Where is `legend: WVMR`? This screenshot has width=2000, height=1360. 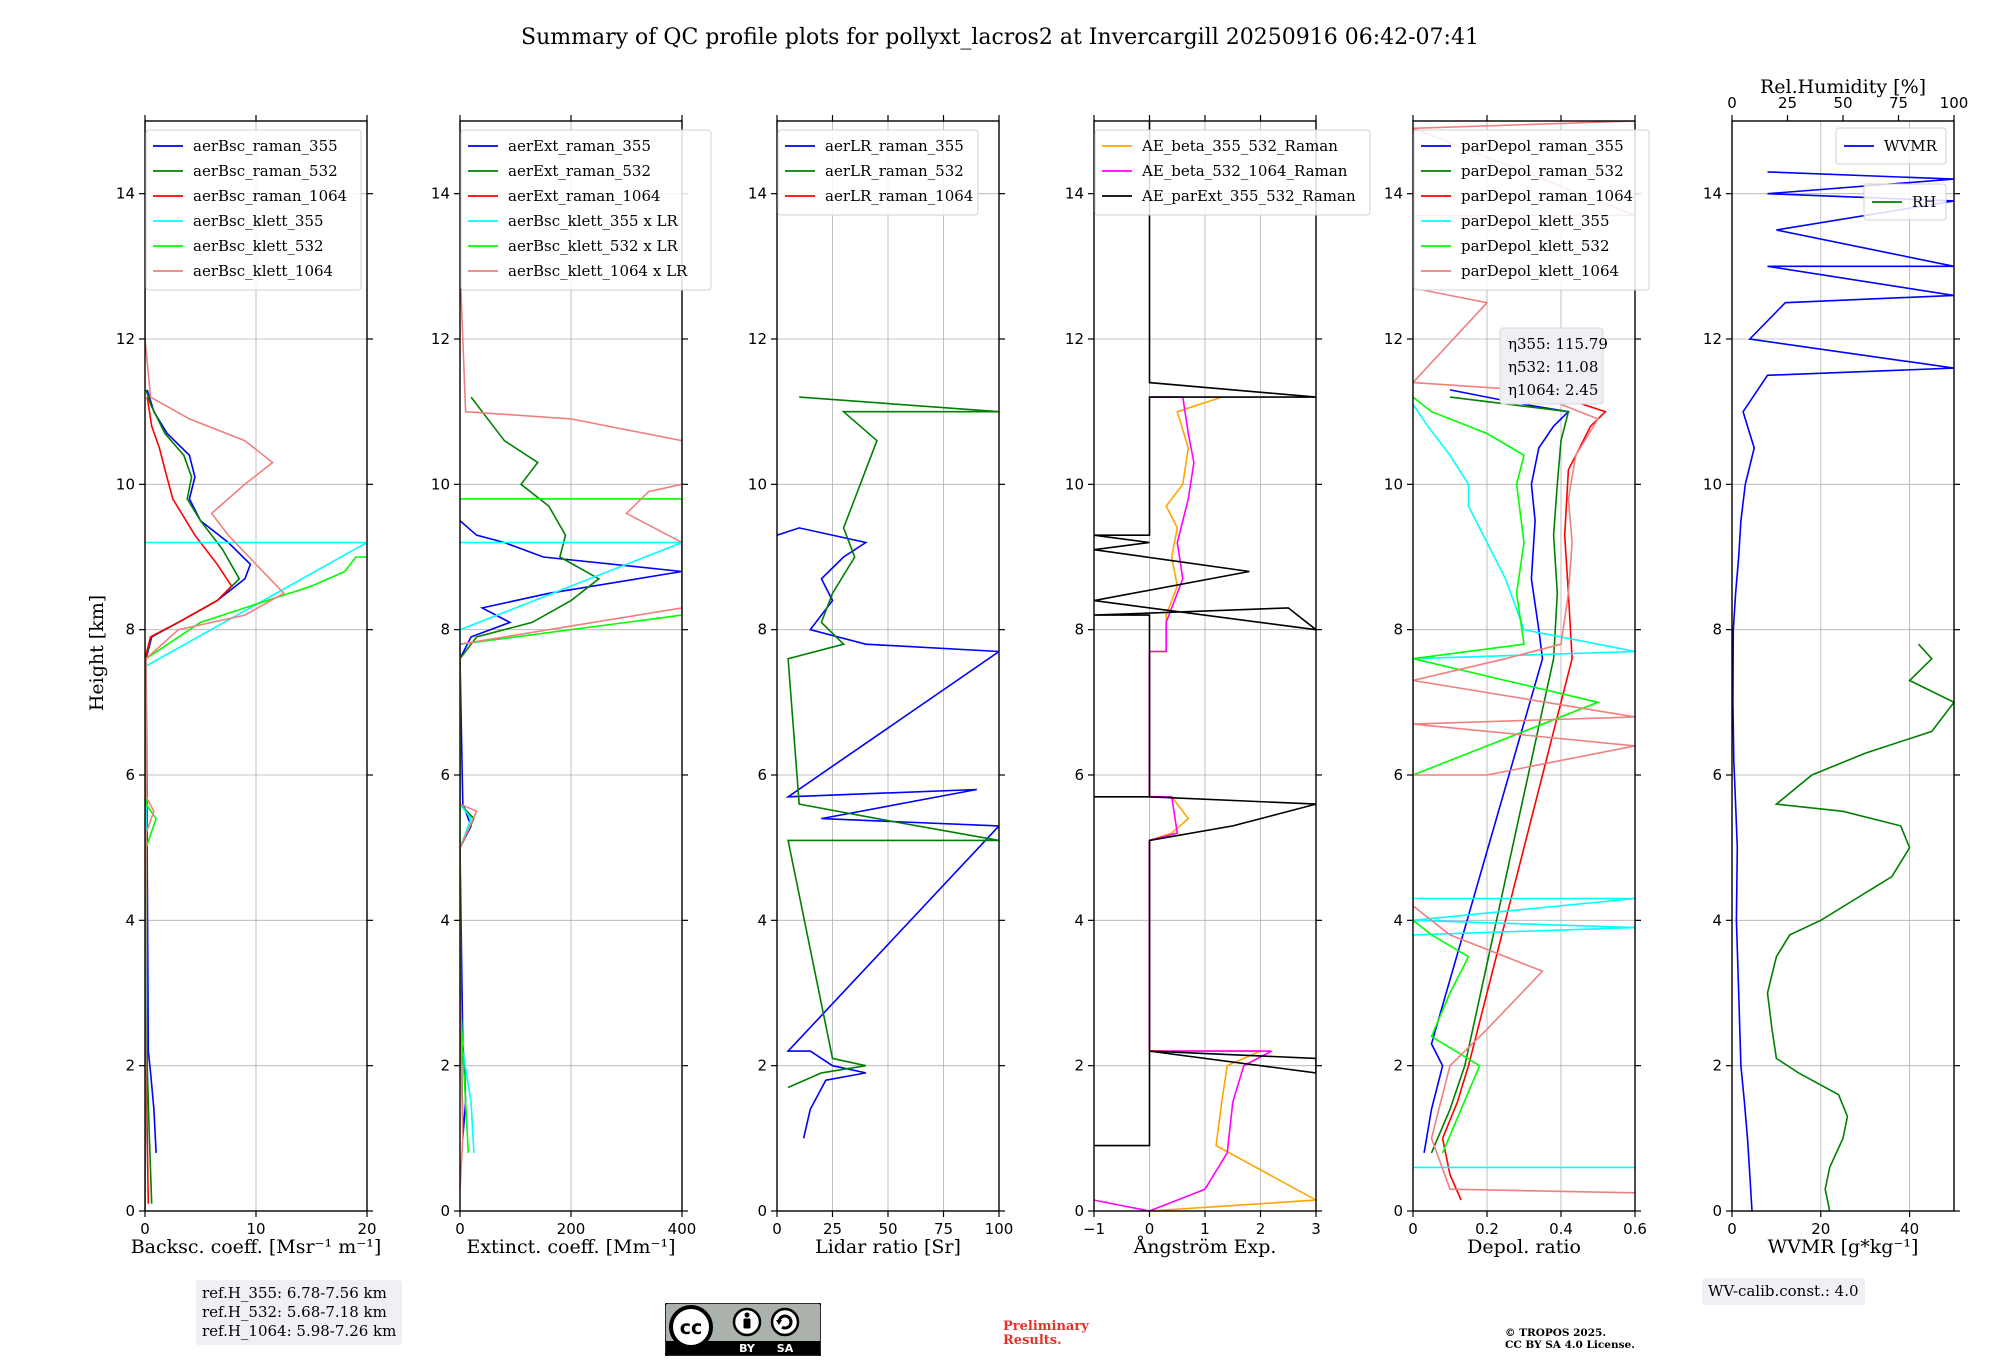
legend: WVMR is located at coordinates (1891, 146).